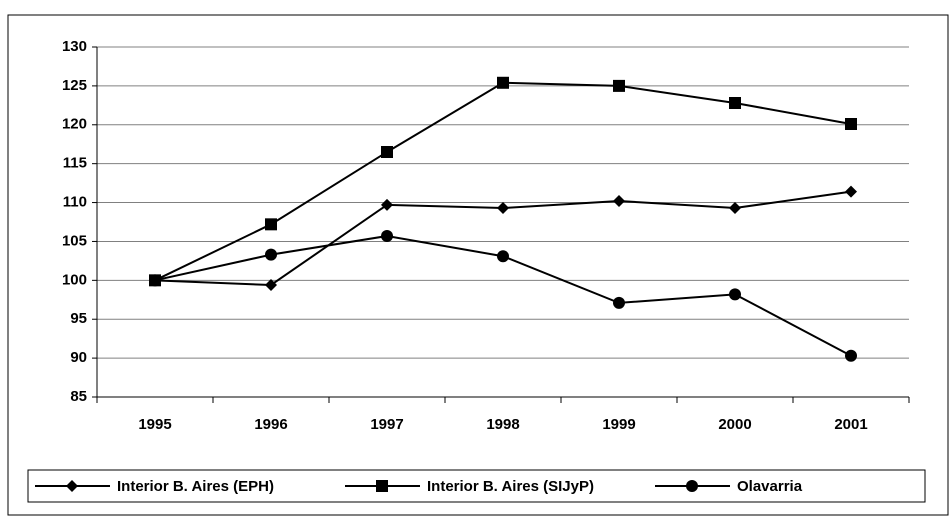 The width and height of the screenshot is (951, 522). What do you see at coordinates (75, 202) in the screenshot?
I see `y-tick-label: 110` at bounding box center [75, 202].